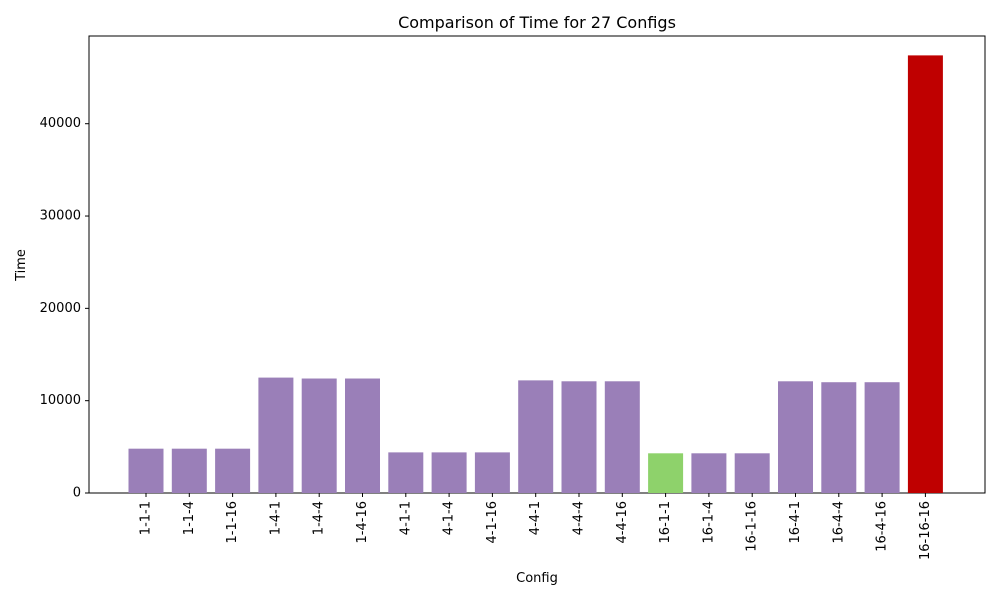 Image resolution: width=1000 pixels, height=600 pixels. Describe the element at coordinates (752, 526) in the screenshot. I see `x-tick-label-16-1-16: 16-1-16` at that location.